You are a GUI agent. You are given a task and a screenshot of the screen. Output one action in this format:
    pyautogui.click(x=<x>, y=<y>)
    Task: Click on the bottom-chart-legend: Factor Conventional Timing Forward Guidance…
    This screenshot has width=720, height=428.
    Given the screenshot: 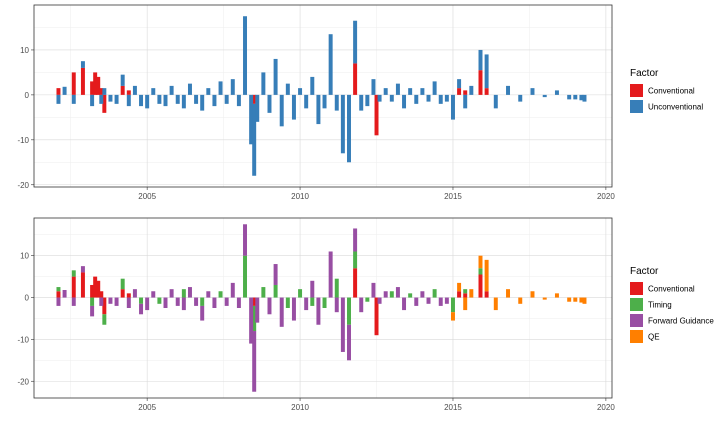 What is the action you would take?
    pyautogui.click(x=672, y=304)
    